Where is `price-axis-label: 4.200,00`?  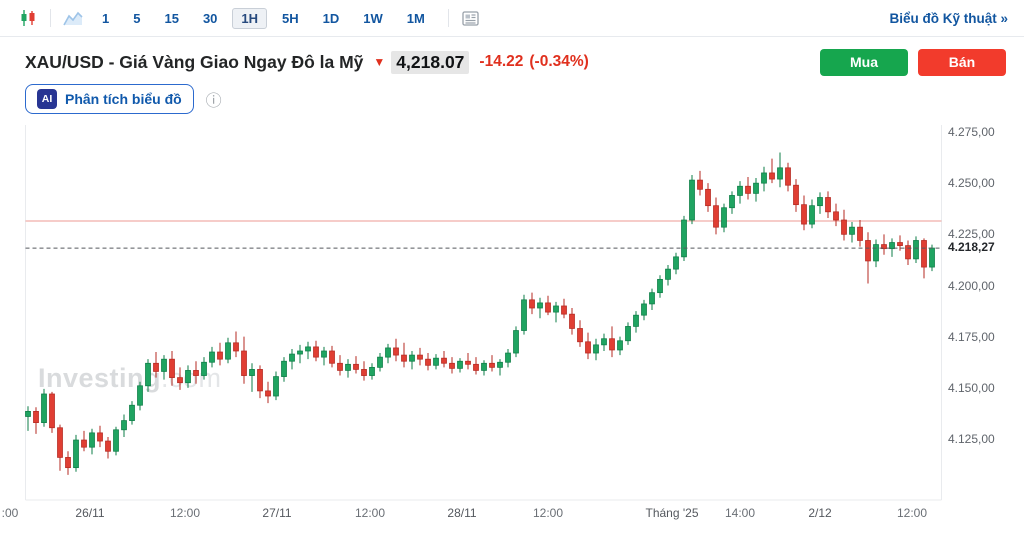
price-axis-label: 4.200,00 is located at coordinates (971, 285).